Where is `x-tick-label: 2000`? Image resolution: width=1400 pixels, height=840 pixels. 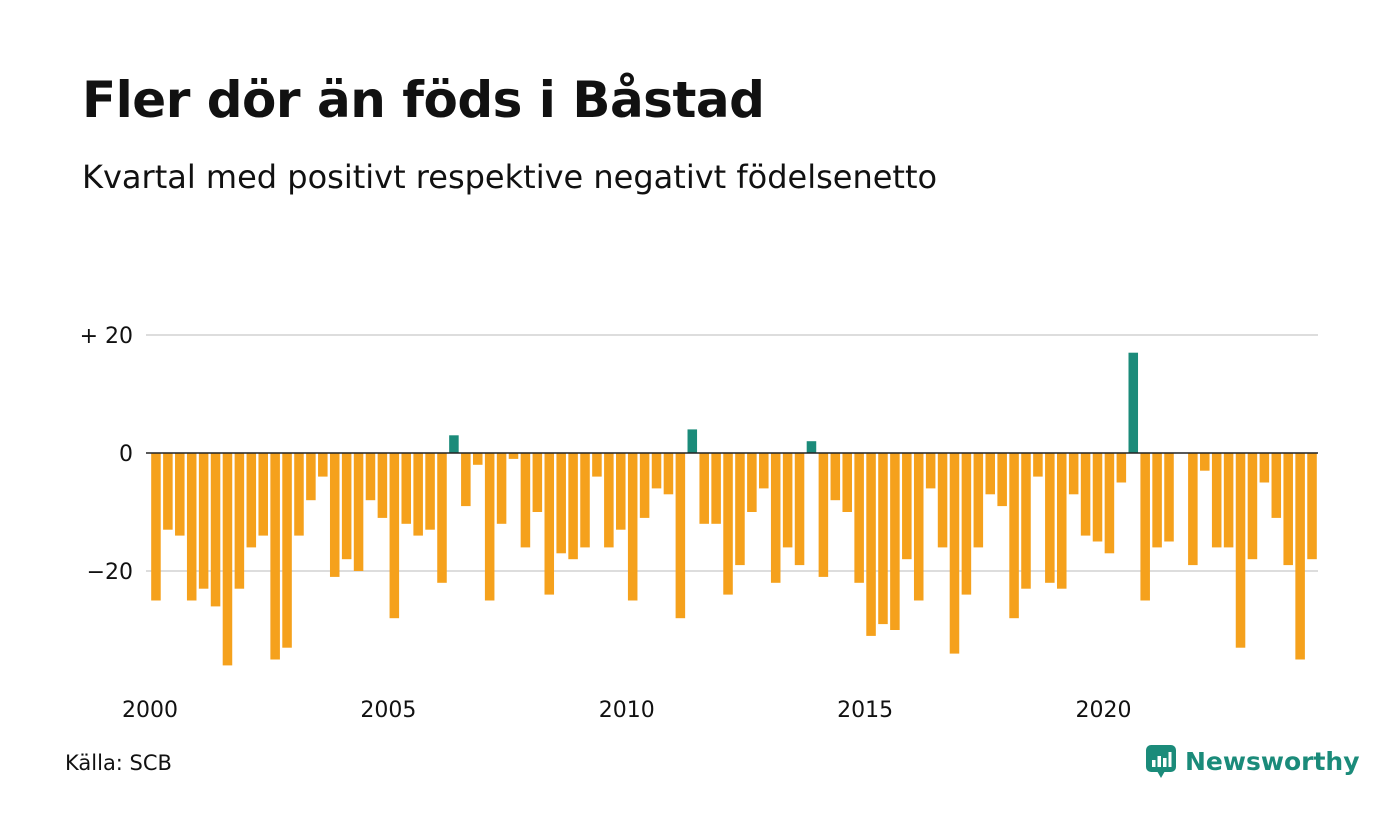 x-tick-label: 2000 is located at coordinates (150, 710).